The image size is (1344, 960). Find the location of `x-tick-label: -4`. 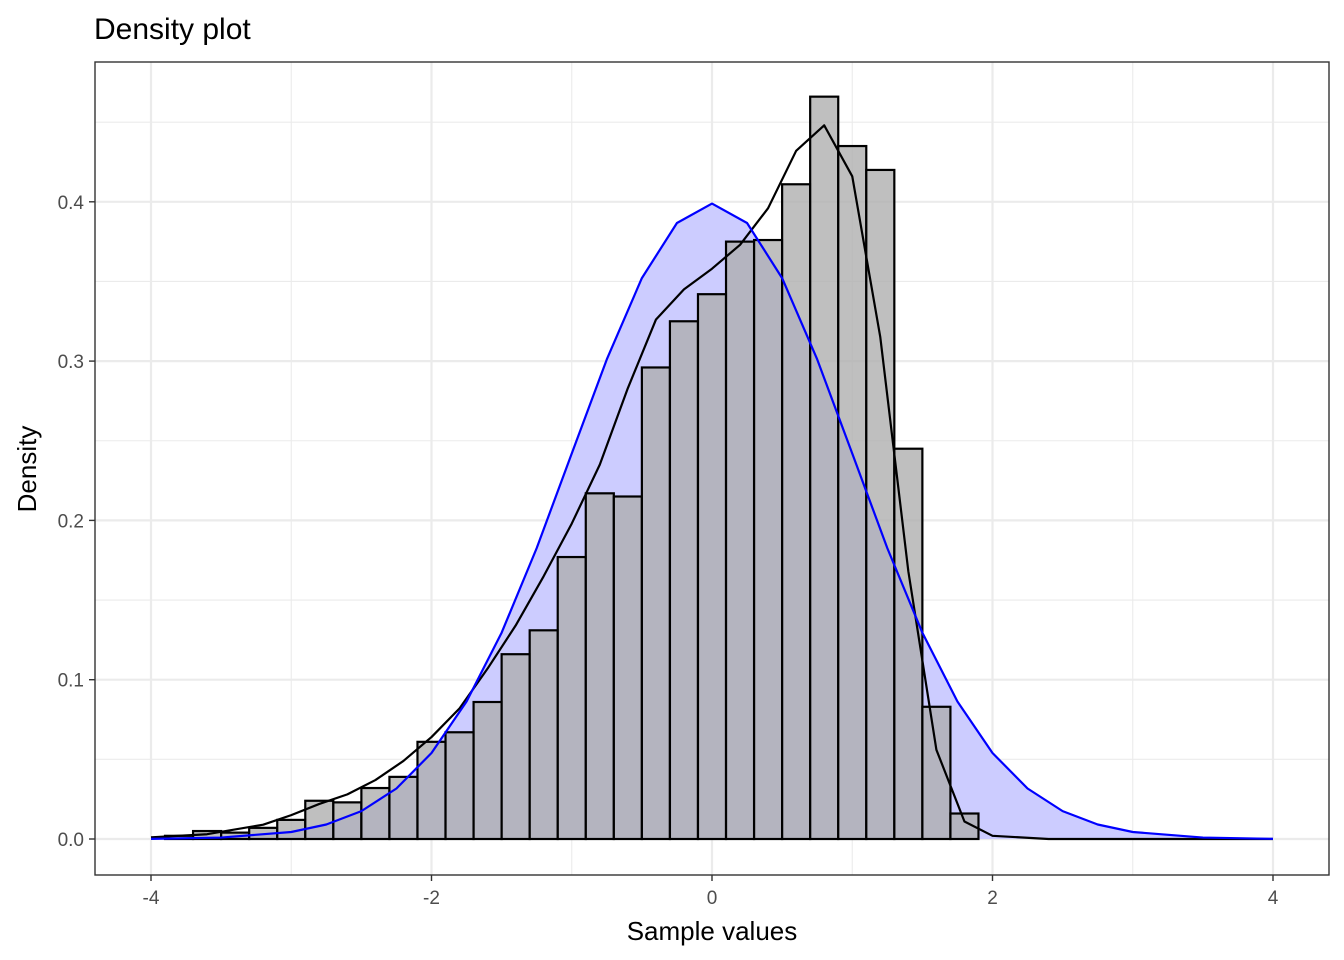

x-tick-label: -4 is located at coordinates (151, 898).